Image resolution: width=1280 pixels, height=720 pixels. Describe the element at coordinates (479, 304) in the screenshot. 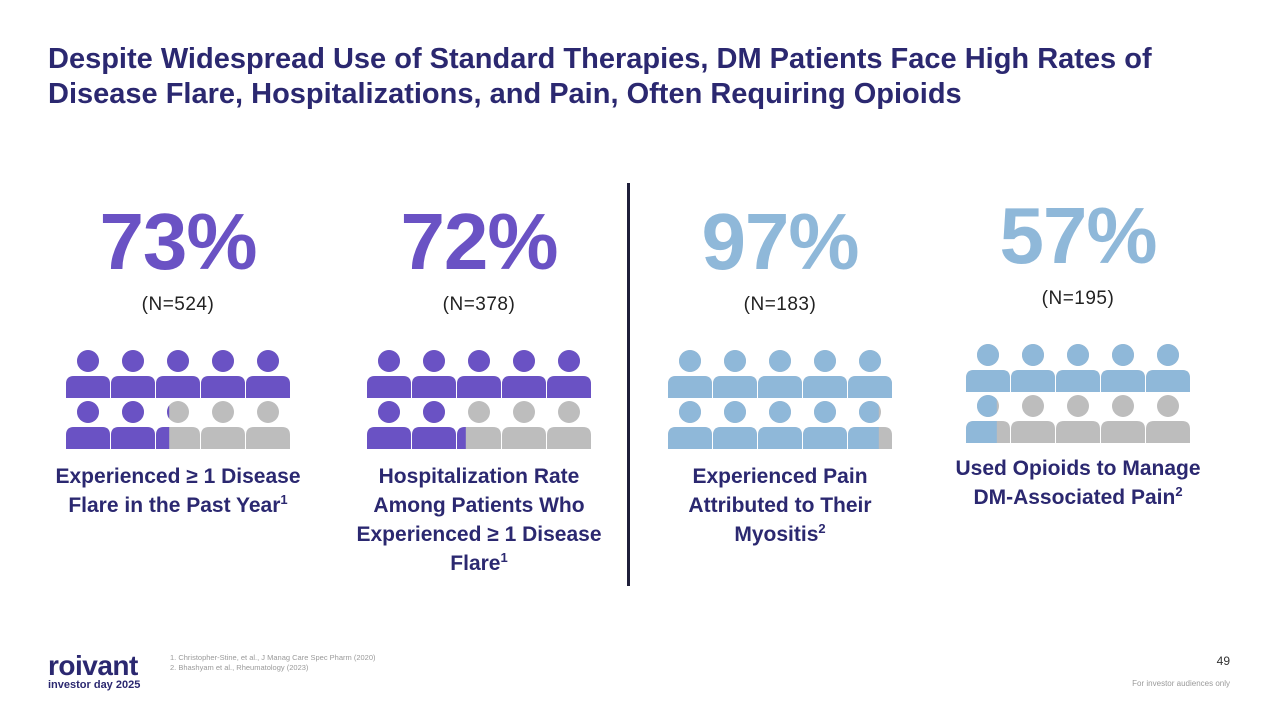

I see `stat-sample-size: (N=378)` at that location.